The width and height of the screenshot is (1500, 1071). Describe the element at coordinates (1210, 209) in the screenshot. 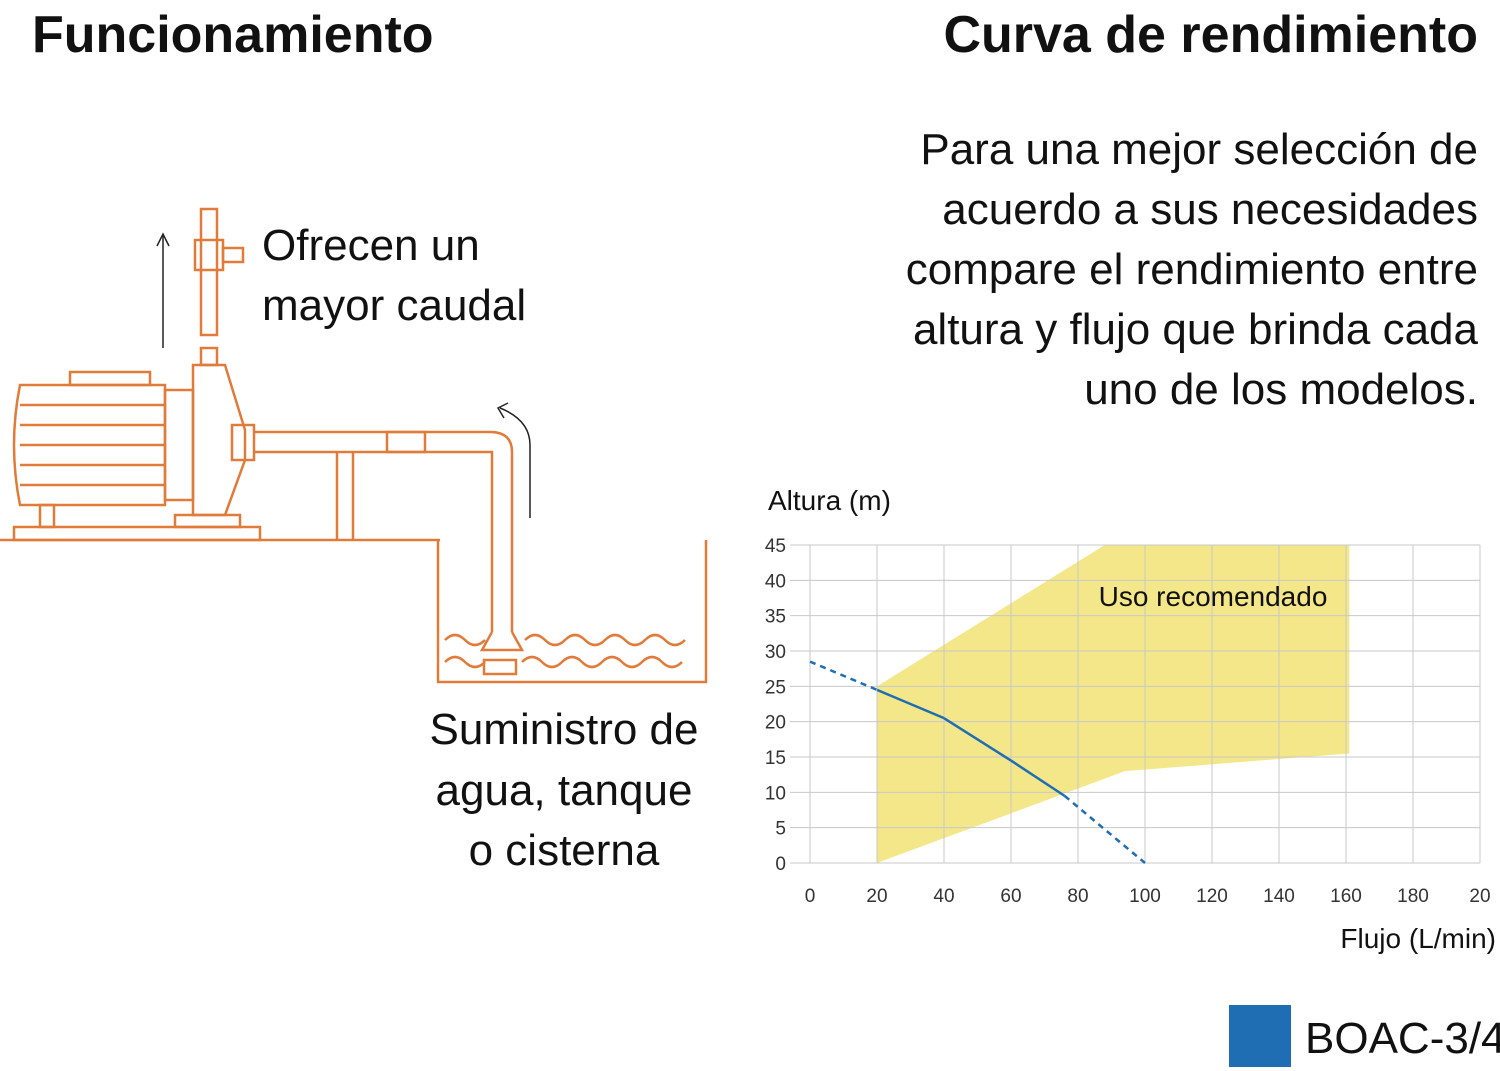

I see `description: acuerdo a sus necesidades` at that location.